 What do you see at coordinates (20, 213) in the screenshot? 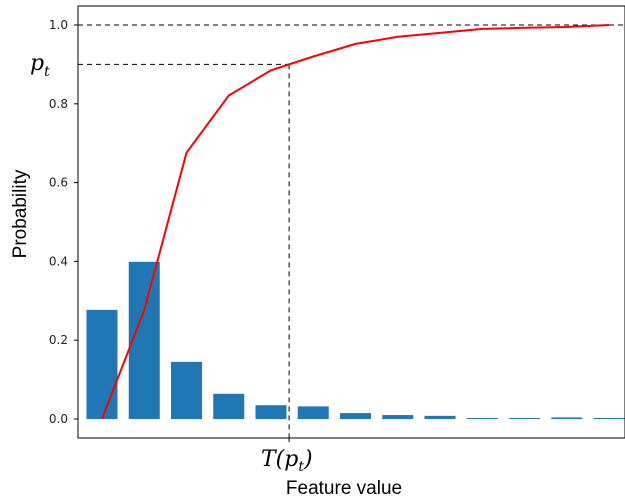
I see `y-axis-label: Probability` at bounding box center [20, 213].